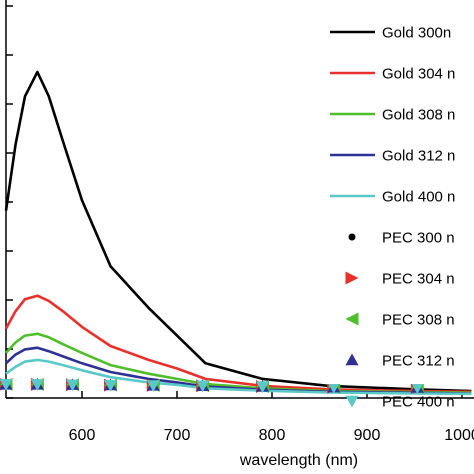 This screenshot has width=474, height=474. What do you see at coordinates (82, 435) in the screenshot?
I see `x-tick-label-600: 600` at bounding box center [82, 435].